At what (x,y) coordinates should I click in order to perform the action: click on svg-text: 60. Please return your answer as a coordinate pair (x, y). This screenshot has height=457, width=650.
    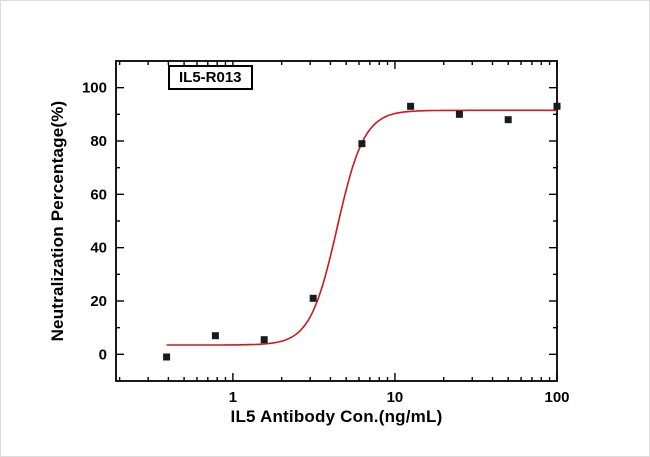
    Looking at the image, I should click on (98, 194).